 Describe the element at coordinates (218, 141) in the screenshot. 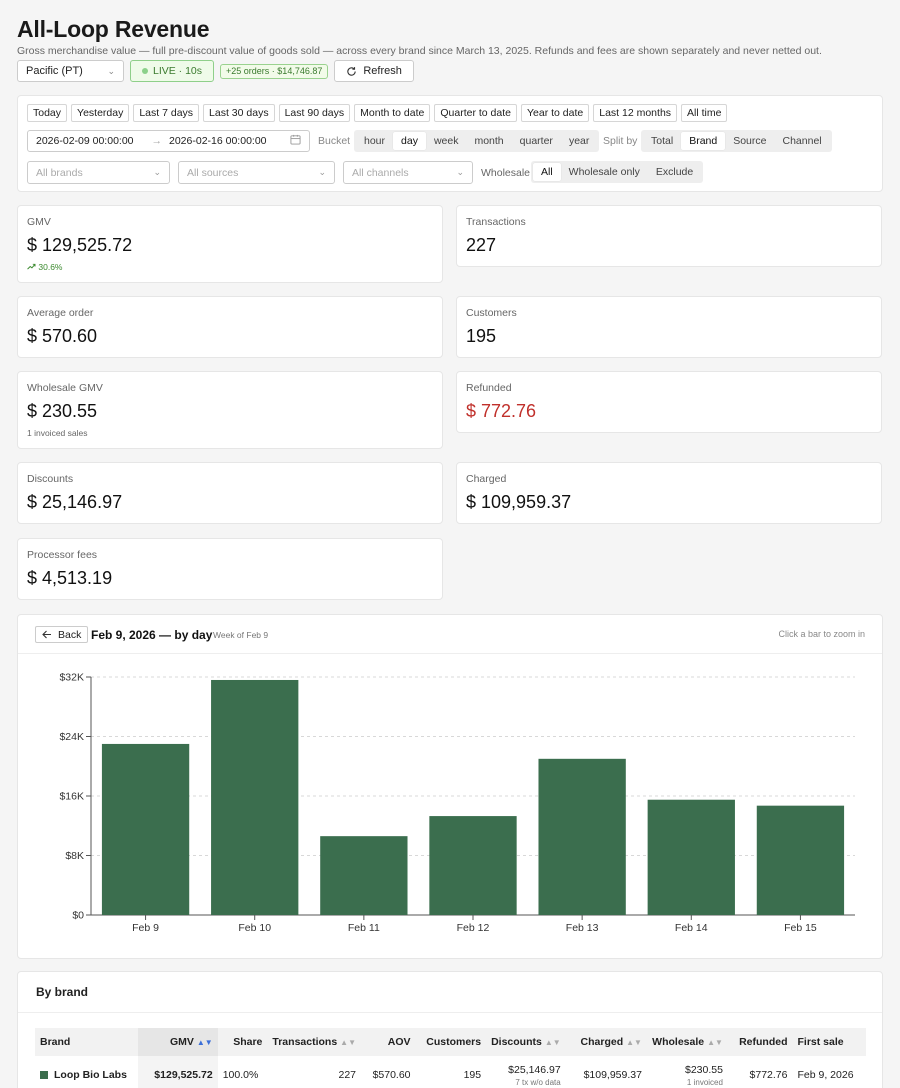

I see `date-to: 2026-02-16 00:00:00` at that location.